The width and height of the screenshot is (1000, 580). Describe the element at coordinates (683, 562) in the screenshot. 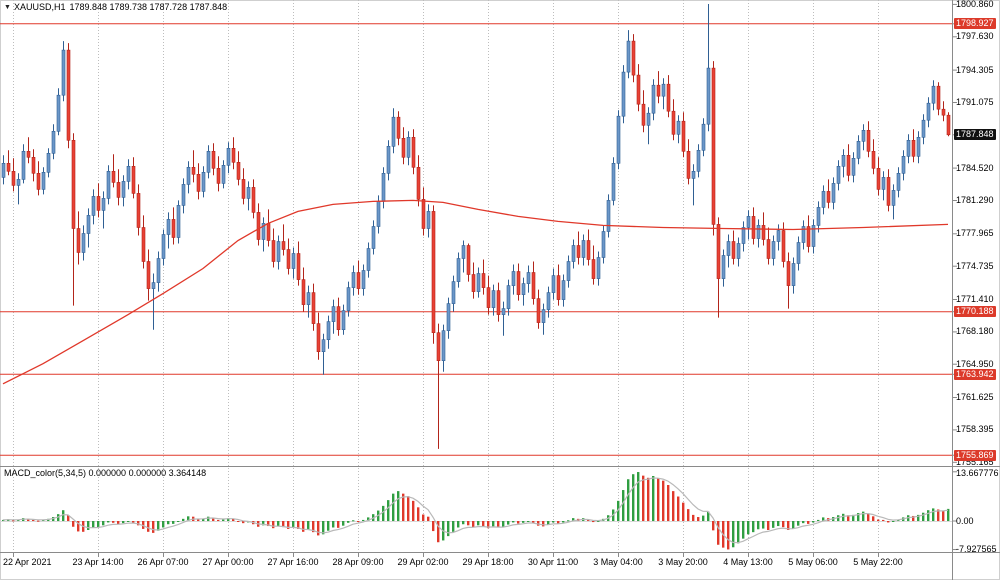

I see `time-label: 3 May 20:00` at that location.